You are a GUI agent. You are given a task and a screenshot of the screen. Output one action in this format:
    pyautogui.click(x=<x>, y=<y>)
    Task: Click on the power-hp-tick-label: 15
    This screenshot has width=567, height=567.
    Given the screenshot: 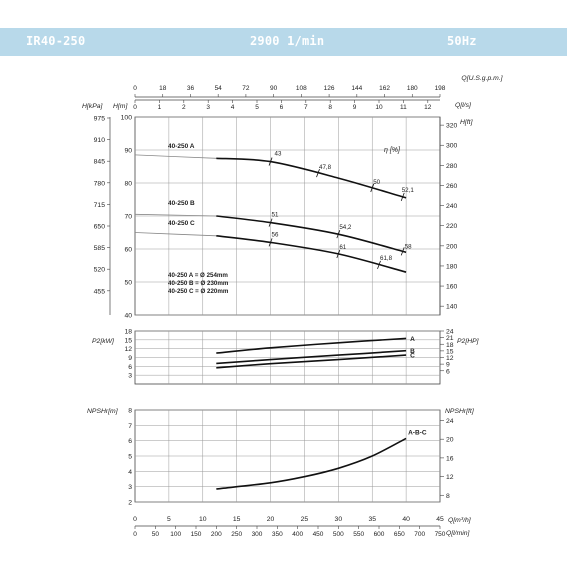 What is the action you would take?
    pyautogui.click(x=450, y=351)
    